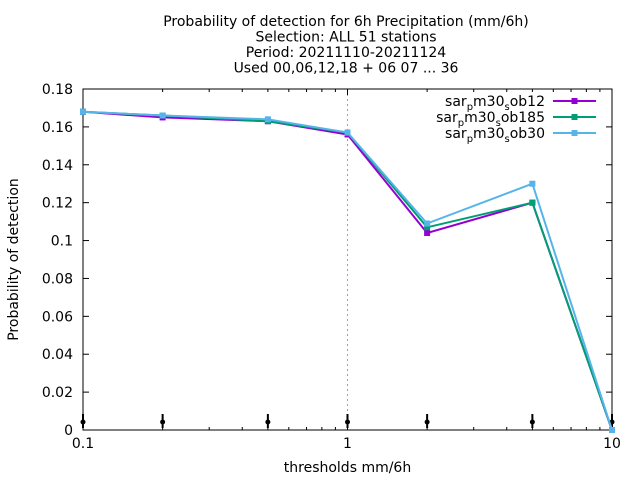 The width and height of the screenshot is (640, 480). I want to click on y-tick-label-2: 0.04, so click(57, 355).